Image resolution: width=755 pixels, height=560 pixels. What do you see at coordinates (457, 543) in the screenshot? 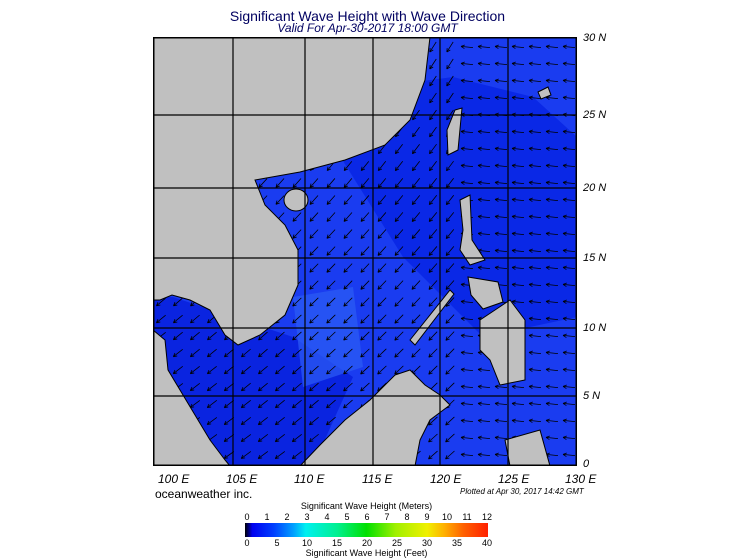
I see `legend-feet-tick: 35` at bounding box center [457, 543].